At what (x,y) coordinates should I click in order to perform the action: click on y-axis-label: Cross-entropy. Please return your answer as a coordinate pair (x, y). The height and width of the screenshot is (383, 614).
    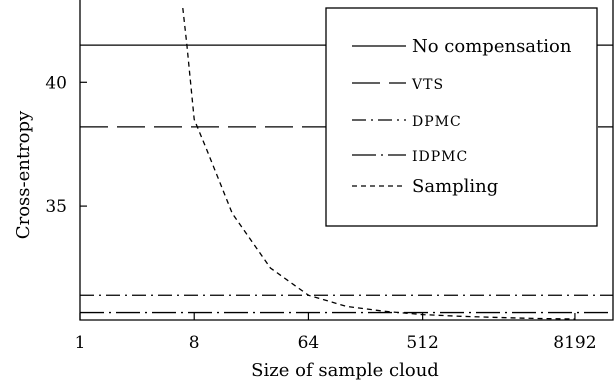
    Looking at the image, I should click on (23, 174).